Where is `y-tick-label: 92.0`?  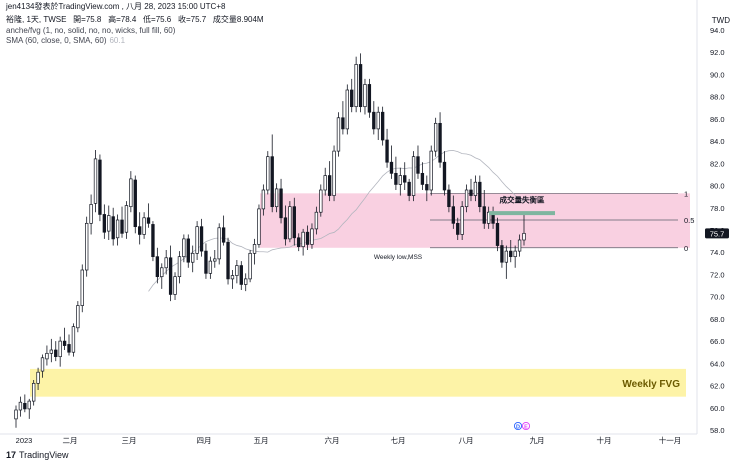 y-tick-label: 92.0 is located at coordinates (717, 52).